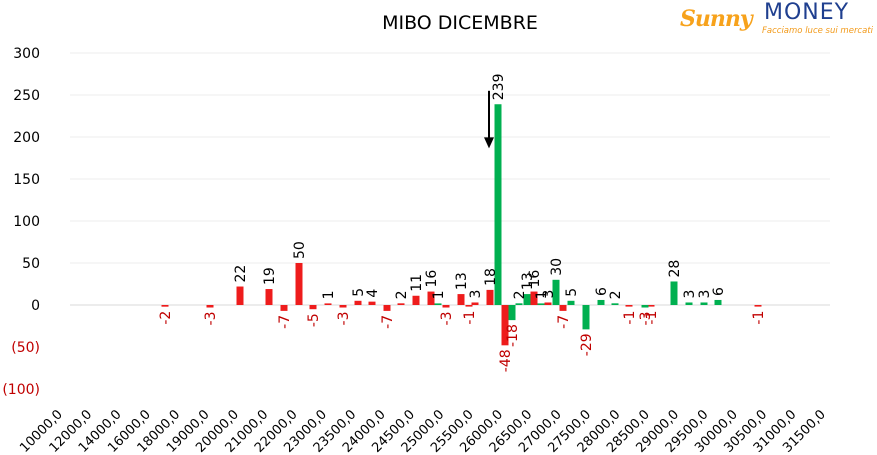 This screenshot has width=877, height=455. What do you see at coordinates (344, 319) in the screenshot?
I see `data-label-red-8: -3` at bounding box center [344, 319].